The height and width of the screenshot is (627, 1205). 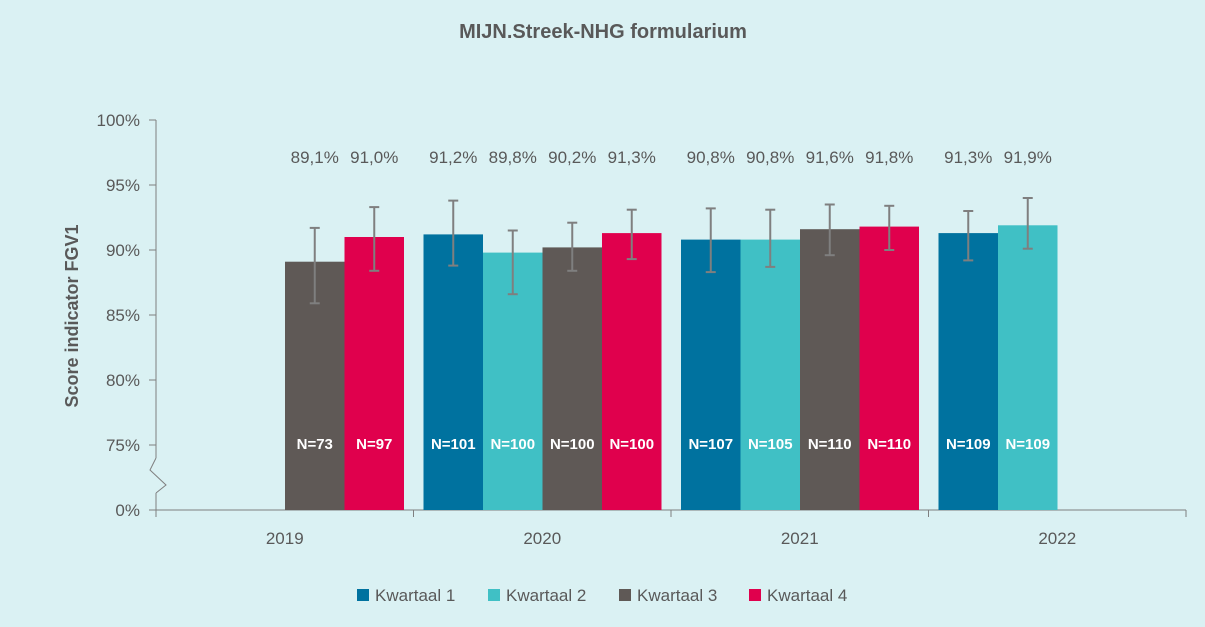 I want to click on data-label: 89,8%, so click(x=513, y=157).